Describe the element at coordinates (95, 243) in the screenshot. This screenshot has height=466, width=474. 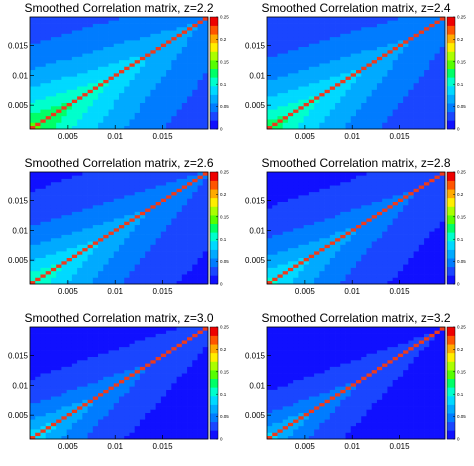
I see `diagonal-cell` at that location.